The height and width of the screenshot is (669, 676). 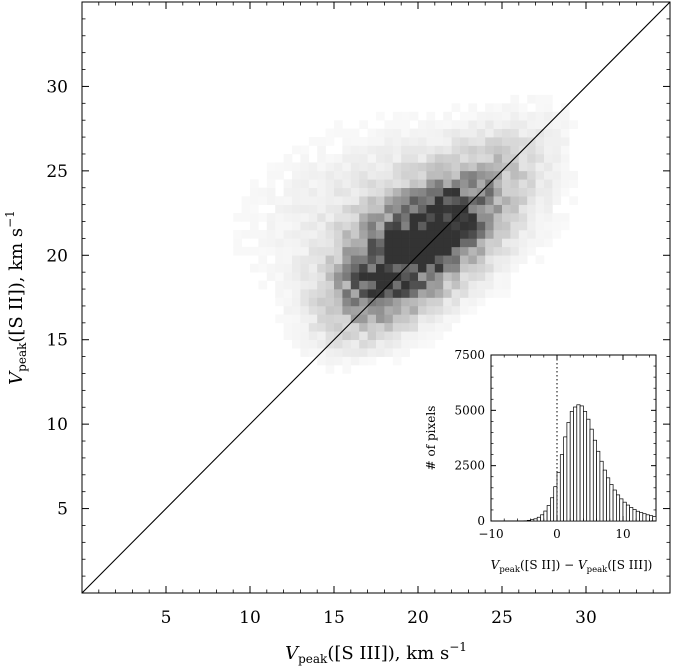 What do you see at coordinates (62, 510) in the screenshot?
I see `y-tick-label: 5` at bounding box center [62, 510].